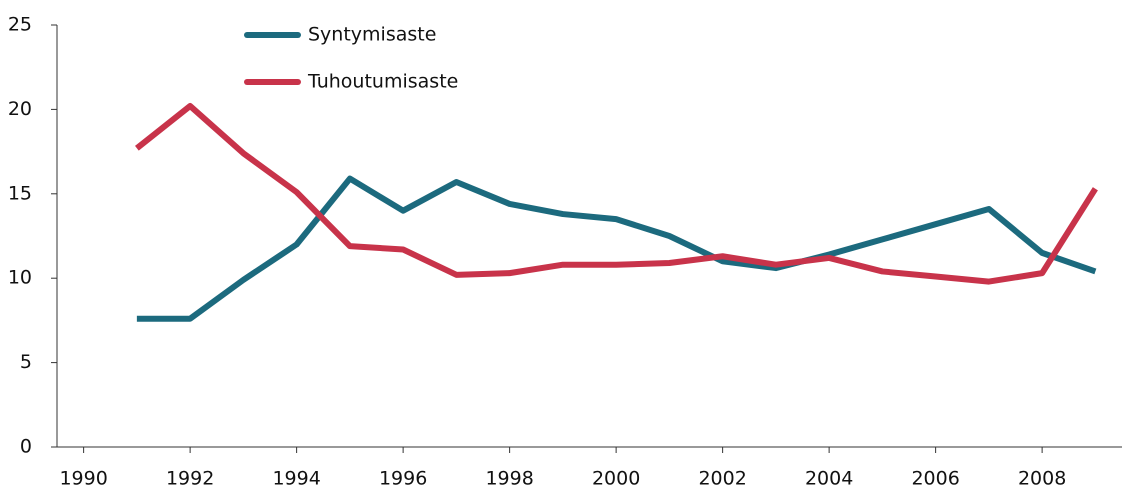  I want to click on x-tick-label: 2002, so click(722, 479).